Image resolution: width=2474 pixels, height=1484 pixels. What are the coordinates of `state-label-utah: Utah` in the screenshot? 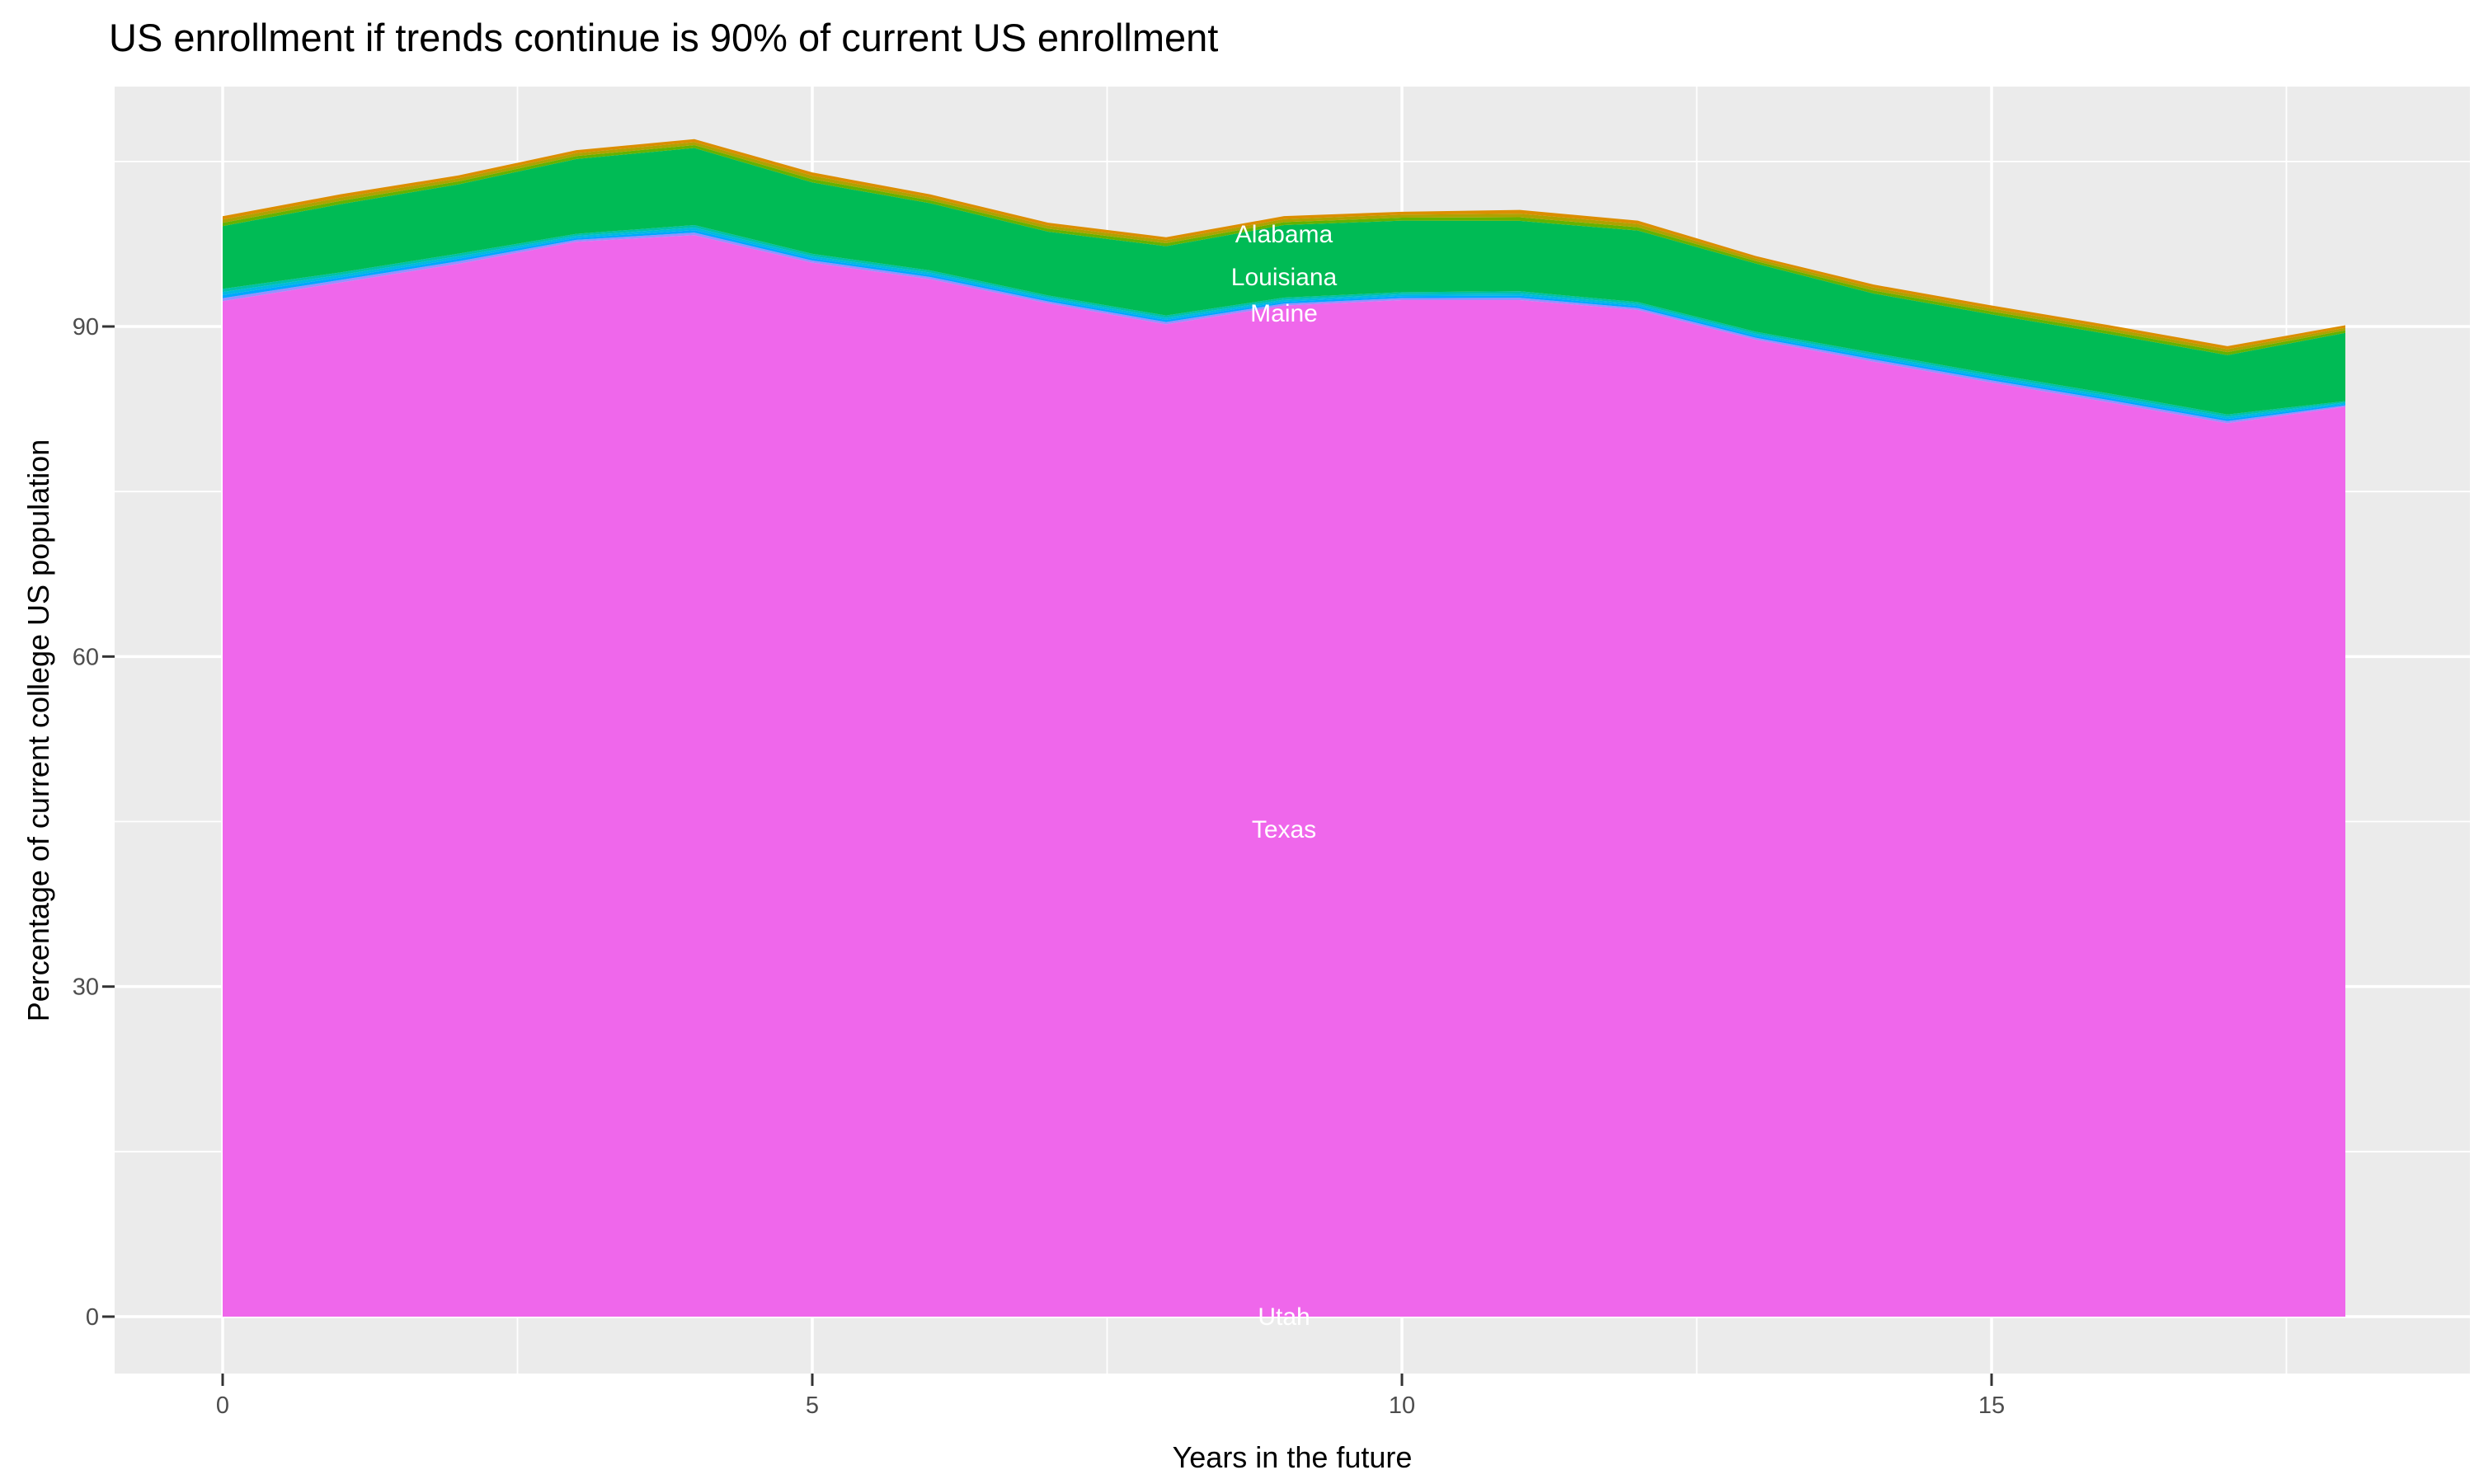 It's located at (1284, 1317).